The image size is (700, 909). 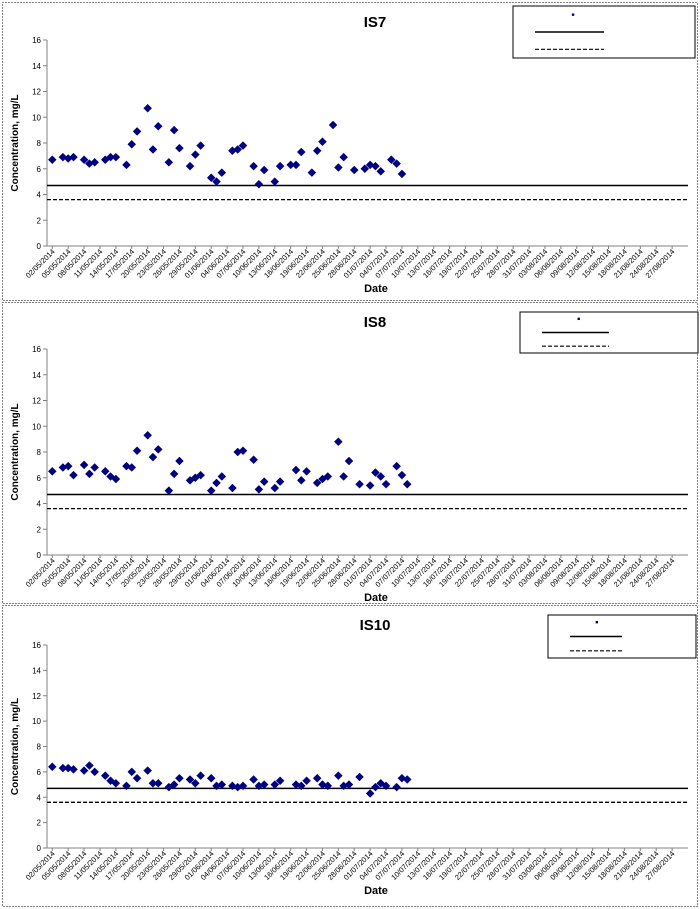 I want to click on y-tick-label: 16, so click(x=36, y=645).